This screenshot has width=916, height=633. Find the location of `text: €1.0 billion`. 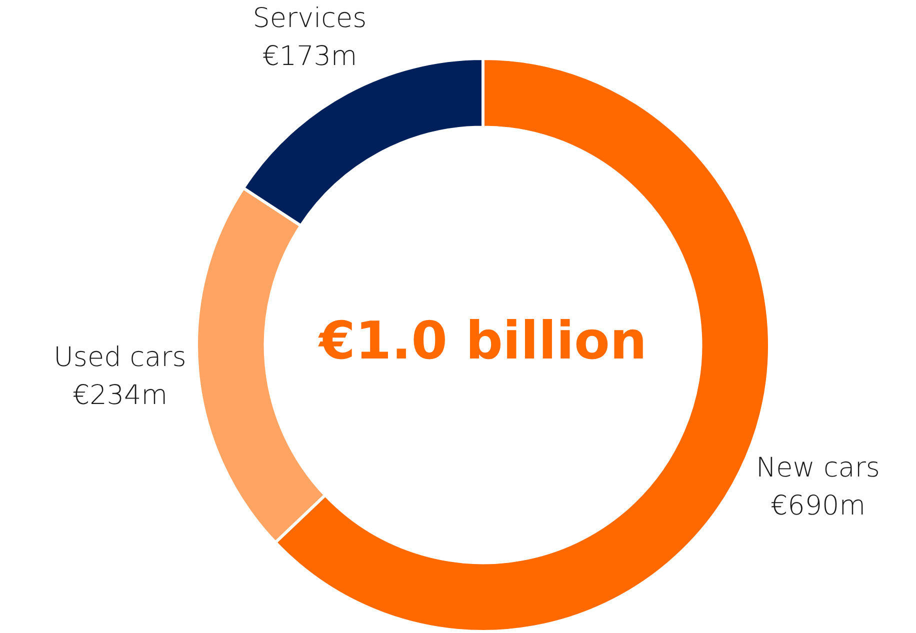

text: €1.0 billion is located at coordinates (482, 342).